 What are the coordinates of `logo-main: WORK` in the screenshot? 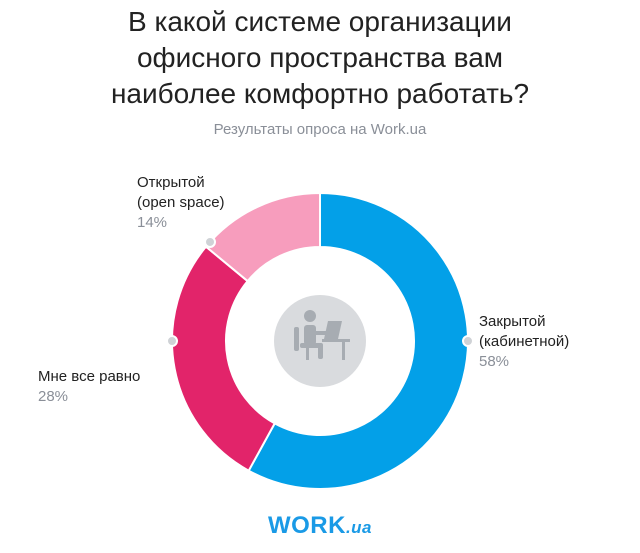 It's located at (306, 525).